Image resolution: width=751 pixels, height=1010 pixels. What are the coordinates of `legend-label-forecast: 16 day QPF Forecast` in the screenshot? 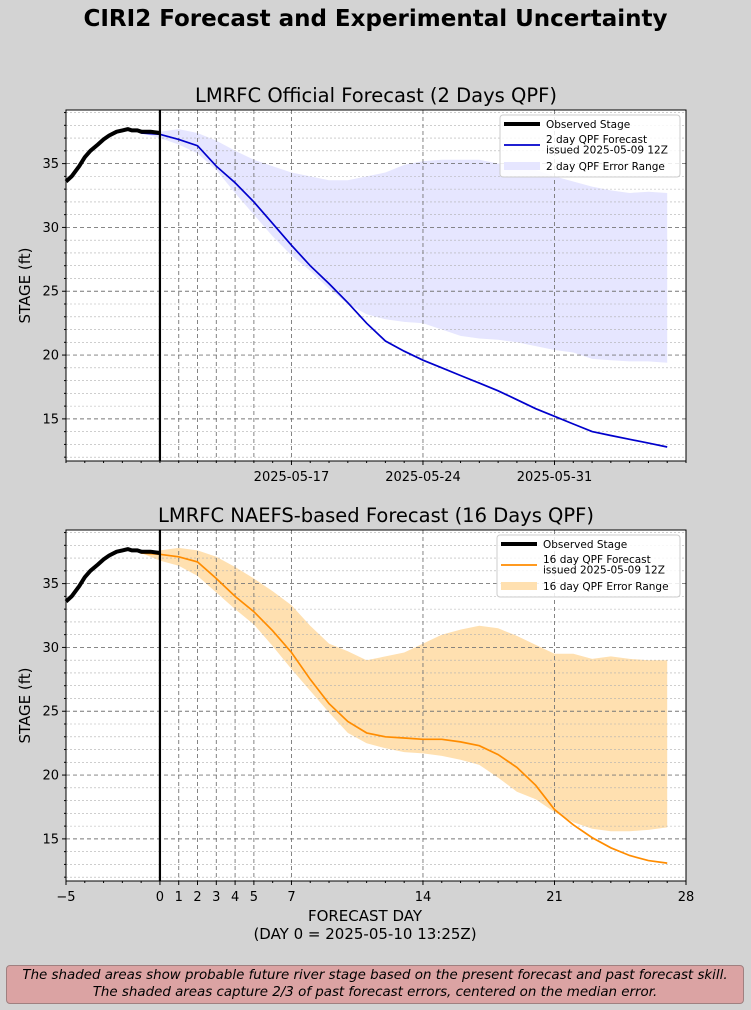 It's located at (597, 560).